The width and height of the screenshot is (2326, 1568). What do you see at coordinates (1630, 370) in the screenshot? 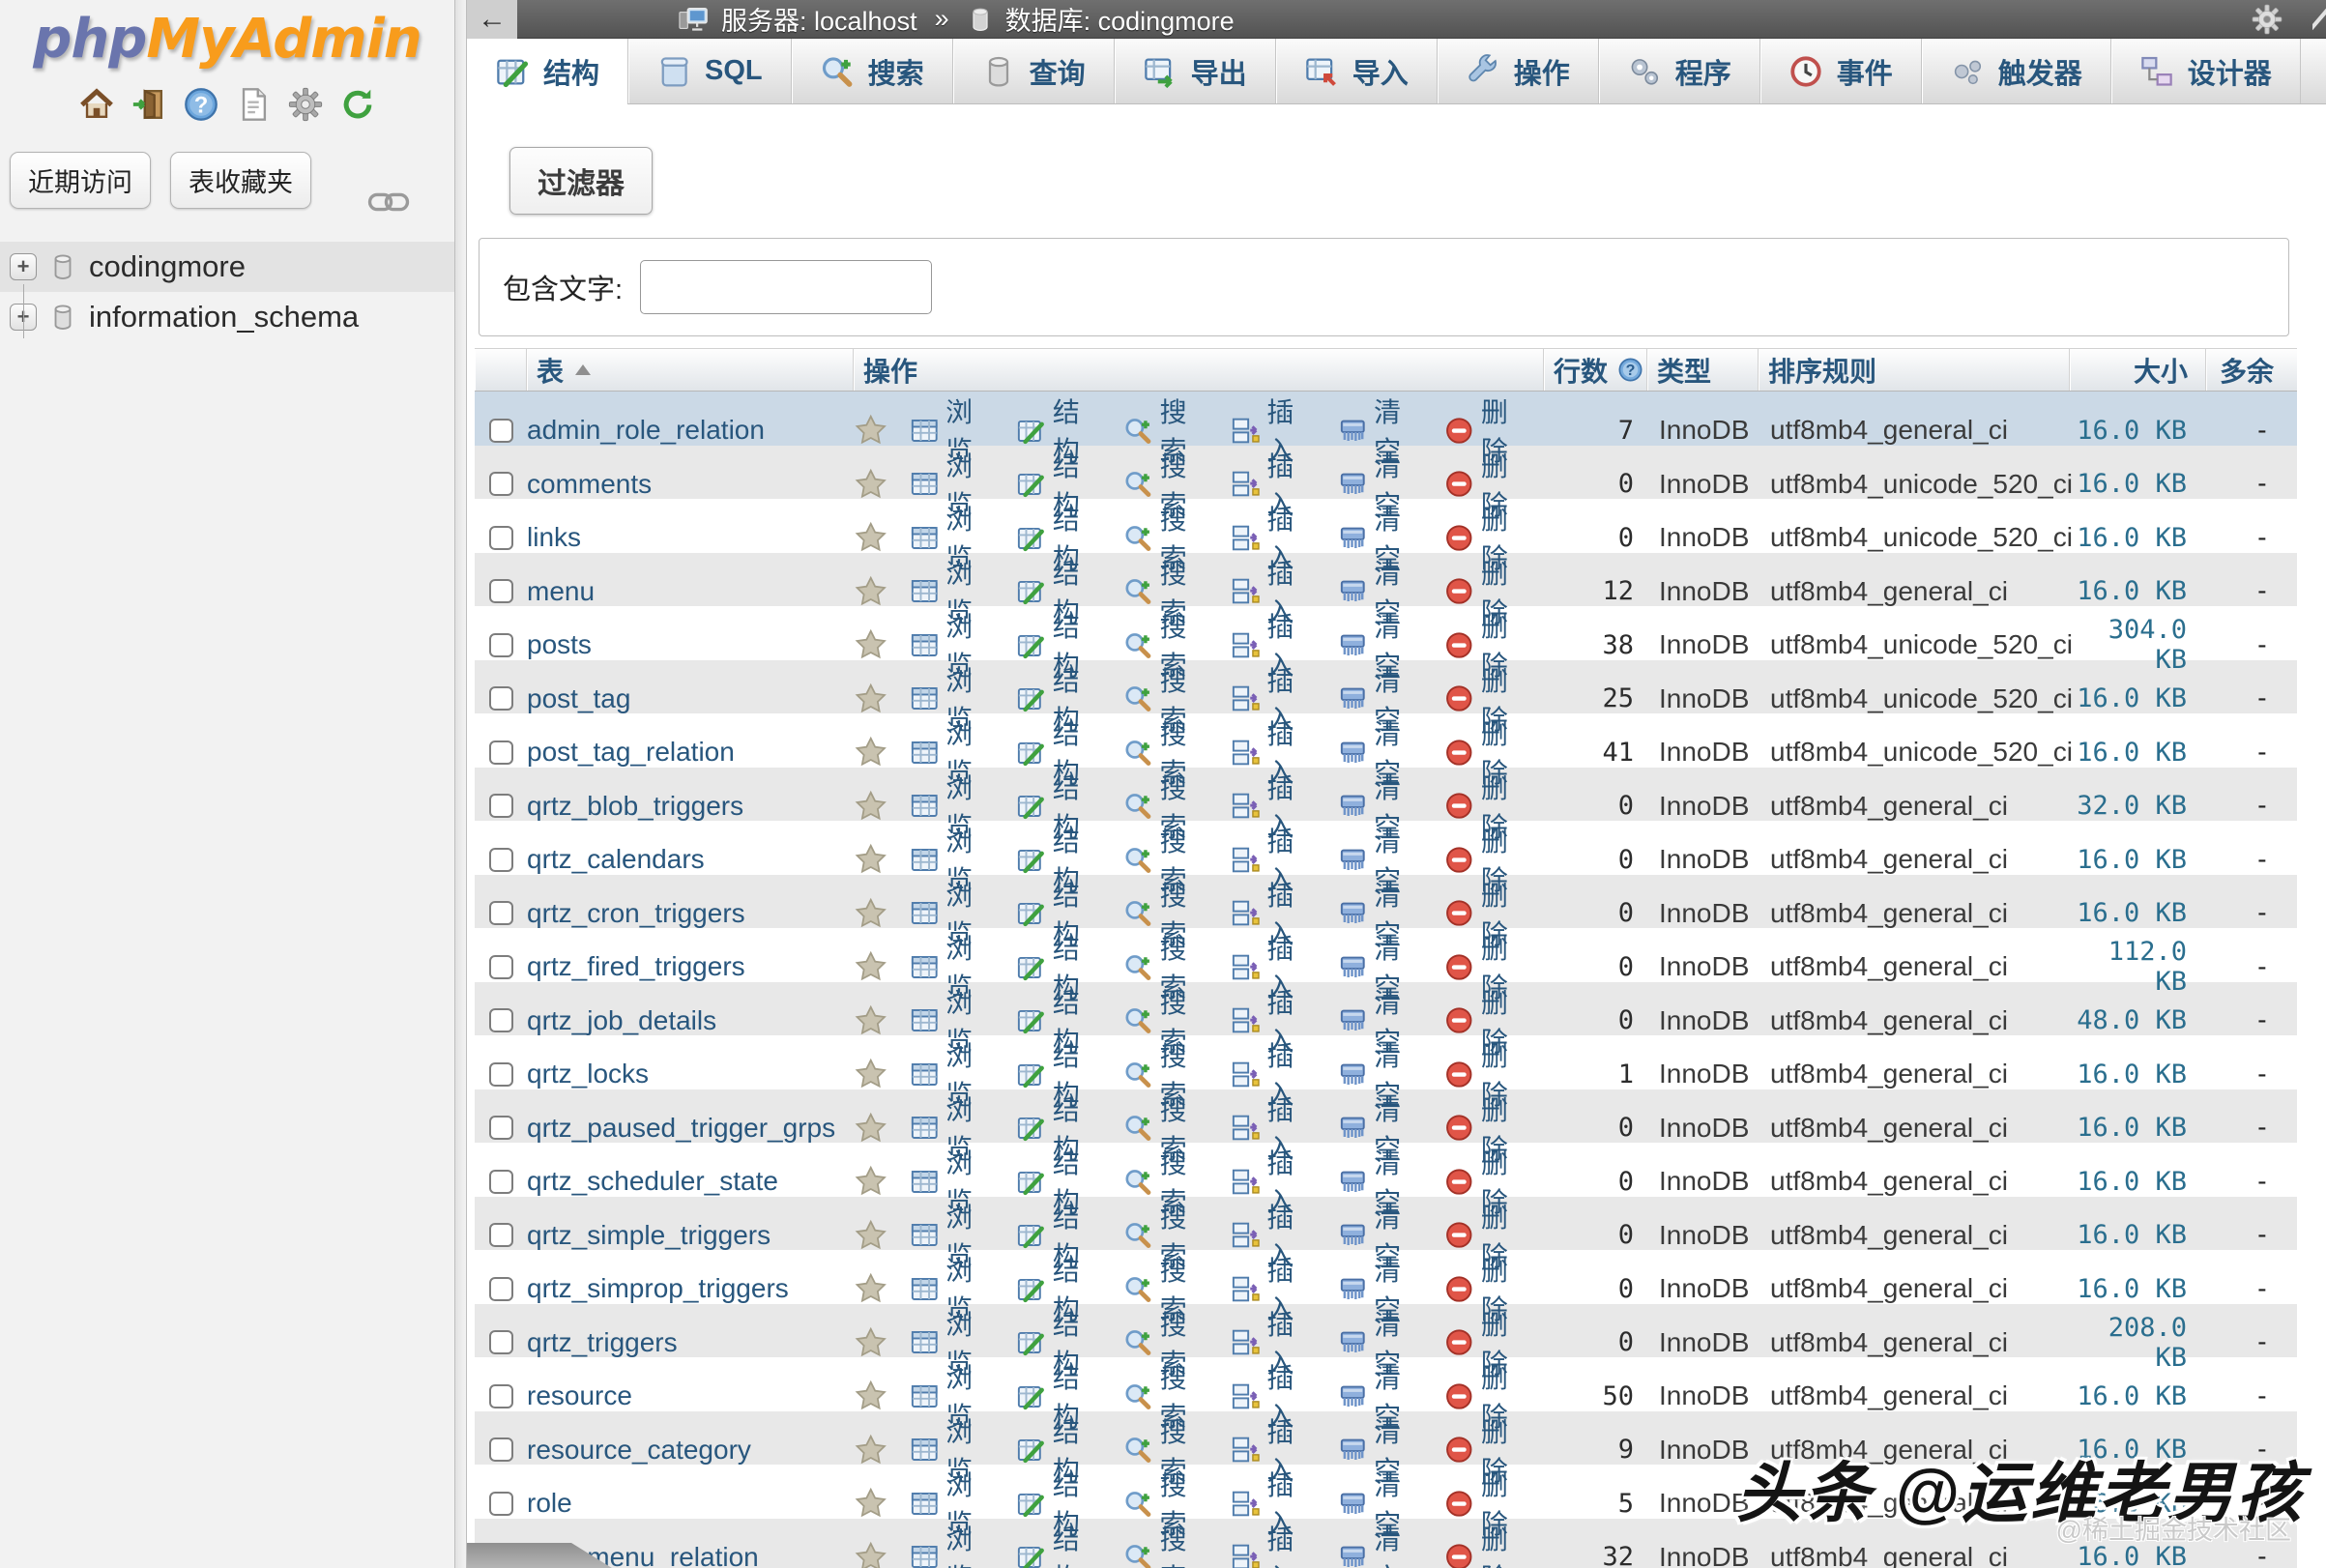
I see `help-badge-icon: ?` at bounding box center [1630, 370].